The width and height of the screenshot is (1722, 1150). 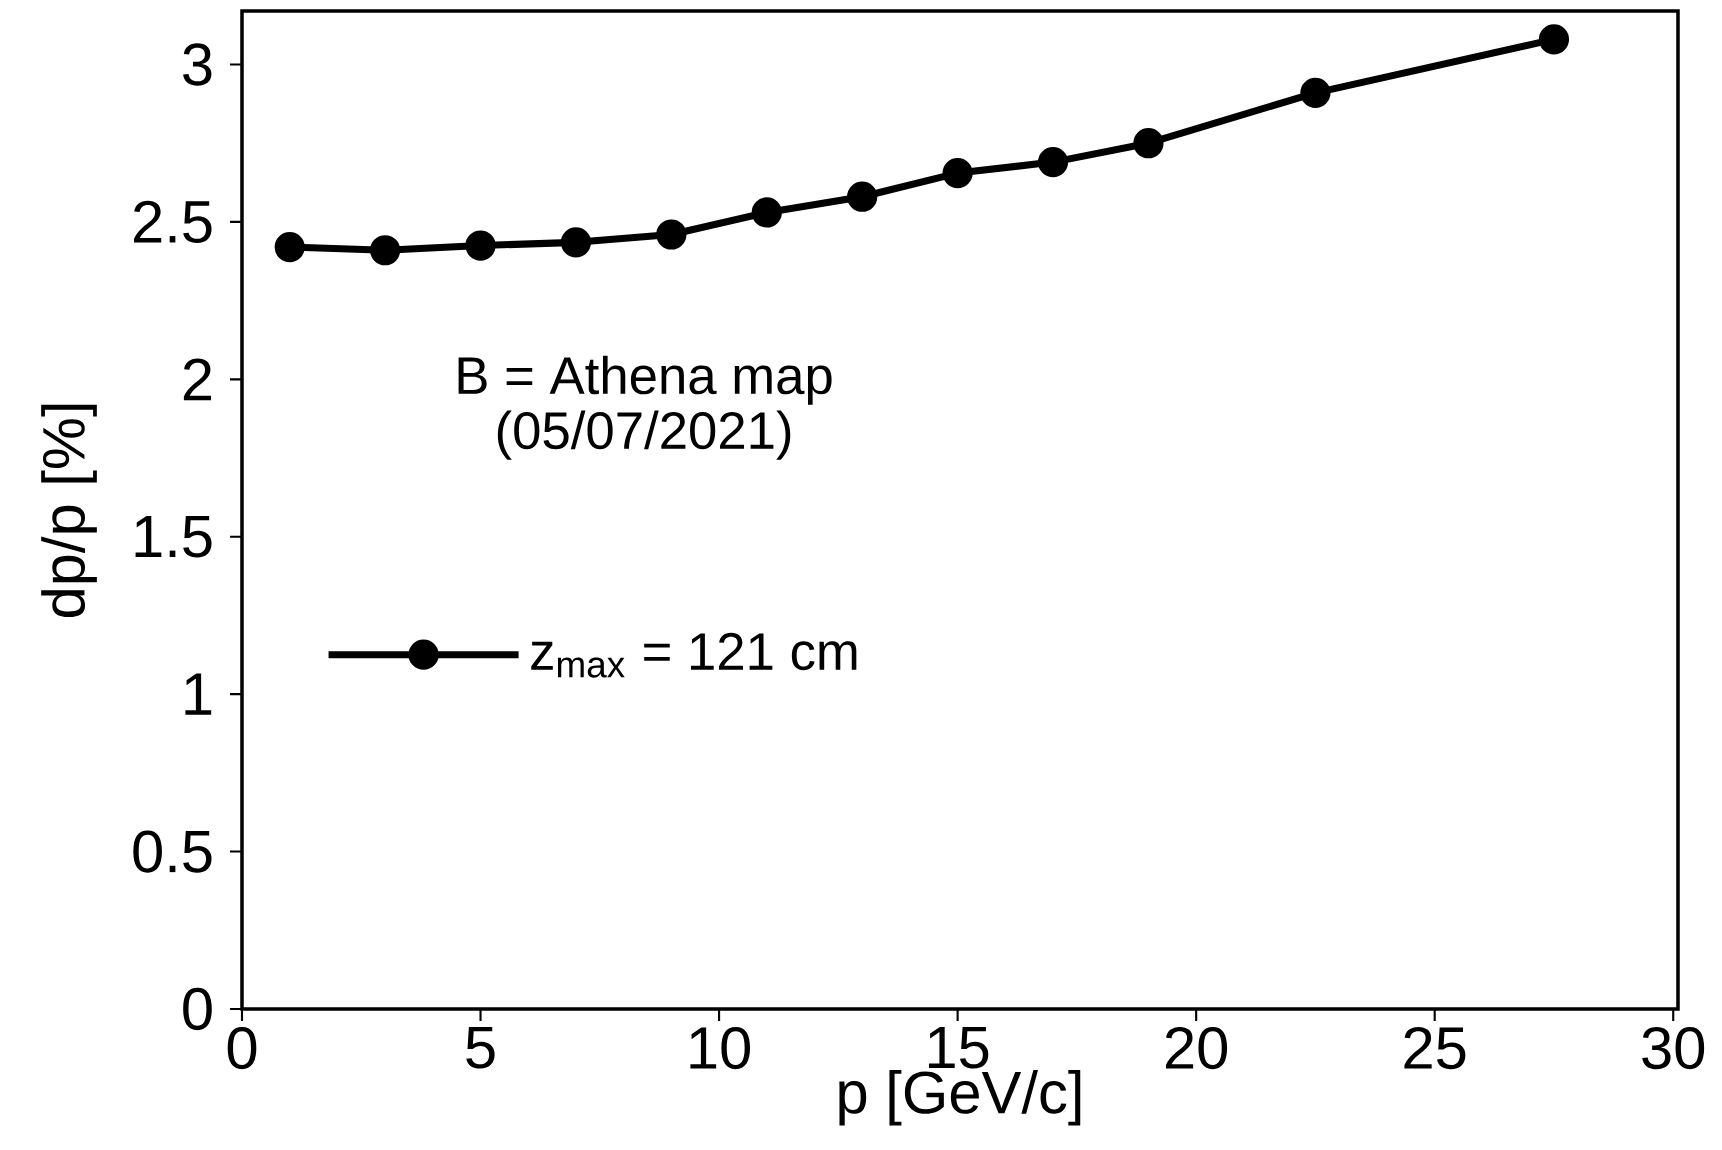 What do you see at coordinates (720, 1048) in the screenshot?
I see `x-tick-label: 10` at bounding box center [720, 1048].